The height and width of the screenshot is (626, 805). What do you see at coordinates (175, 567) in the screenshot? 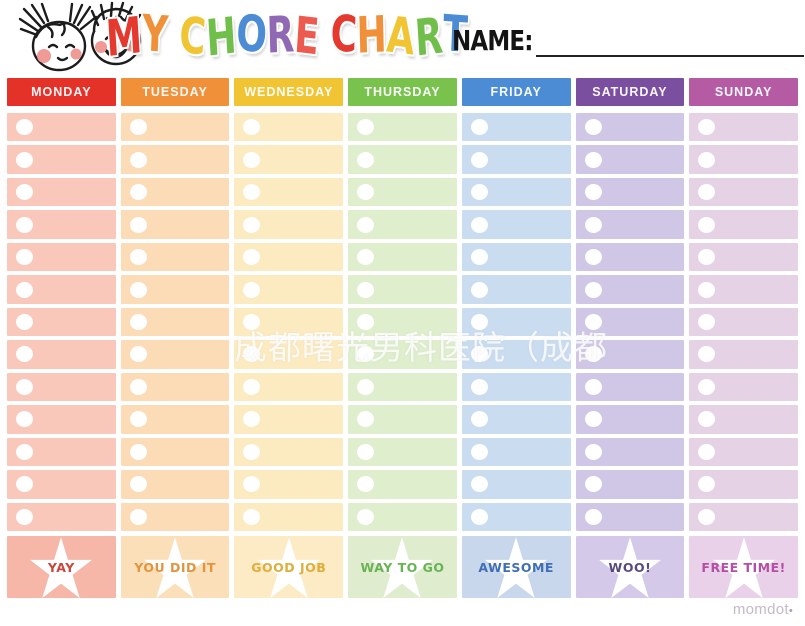
I see `reward-label: YOU DID IT` at bounding box center [175, 567].